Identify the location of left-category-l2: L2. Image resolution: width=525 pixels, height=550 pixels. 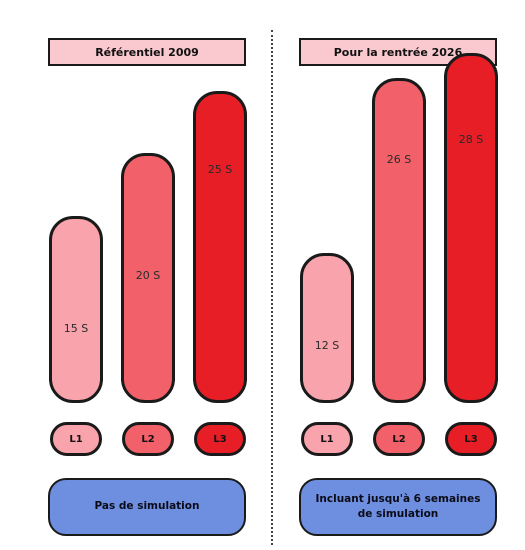
(148, 439).